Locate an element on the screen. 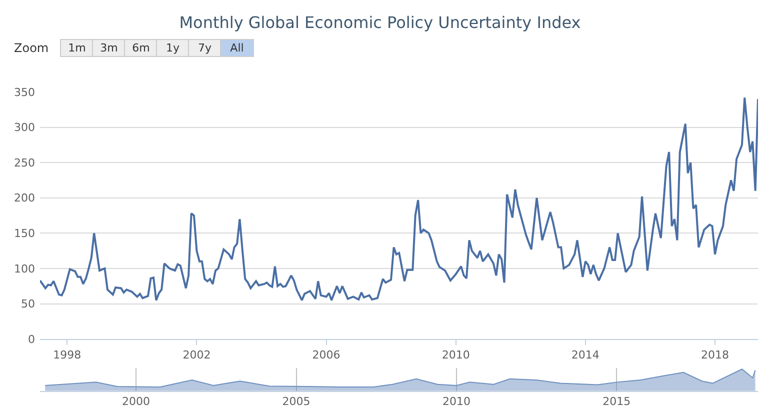 The width and height of the screenshot is (760, 417). text: 3m is located at coordinates (109, 48).